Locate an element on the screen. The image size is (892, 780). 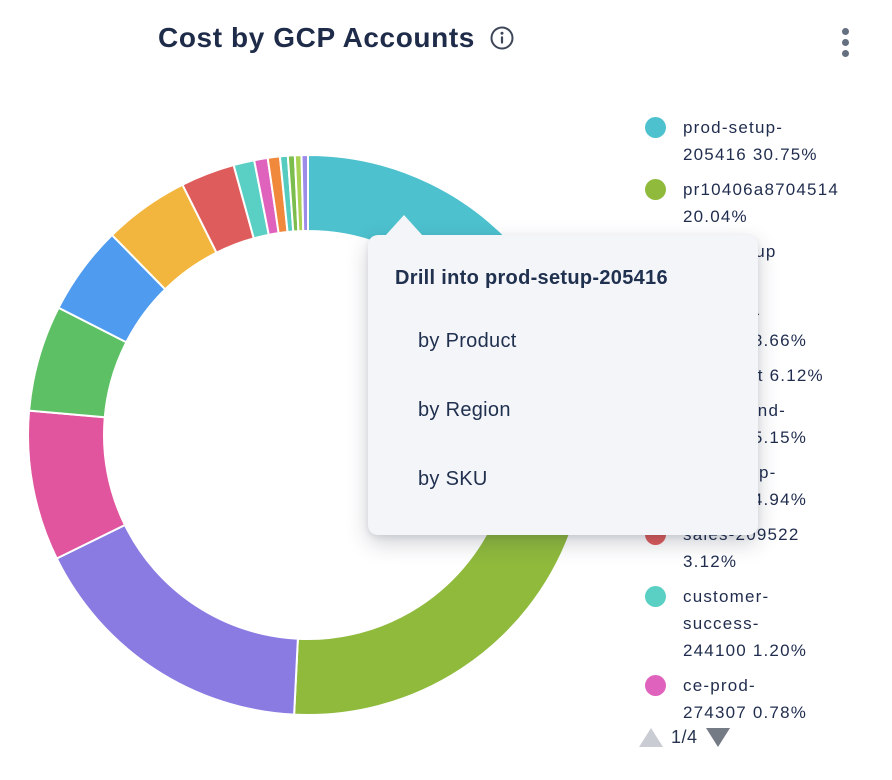
drilldown-option-by-region: by Region is located at coordinates (464, 410).